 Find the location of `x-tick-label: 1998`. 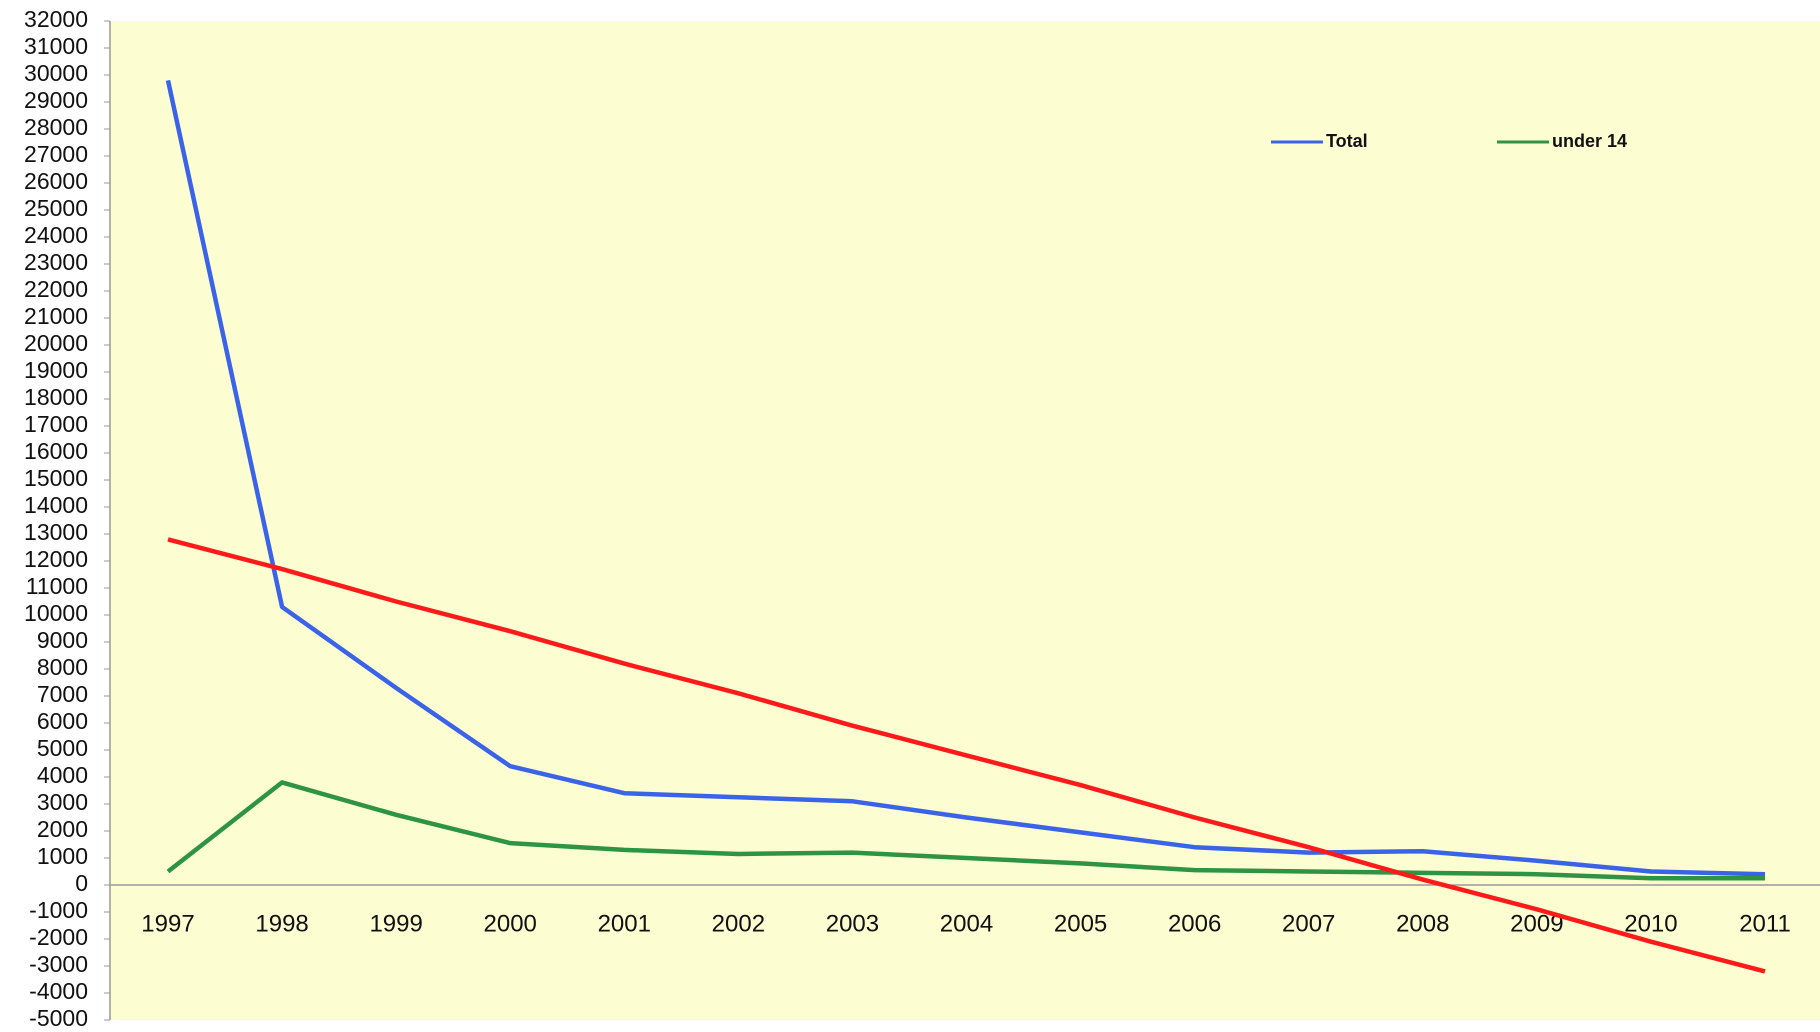

x-tick-label: 1998 is located at coordinates (281, 923).